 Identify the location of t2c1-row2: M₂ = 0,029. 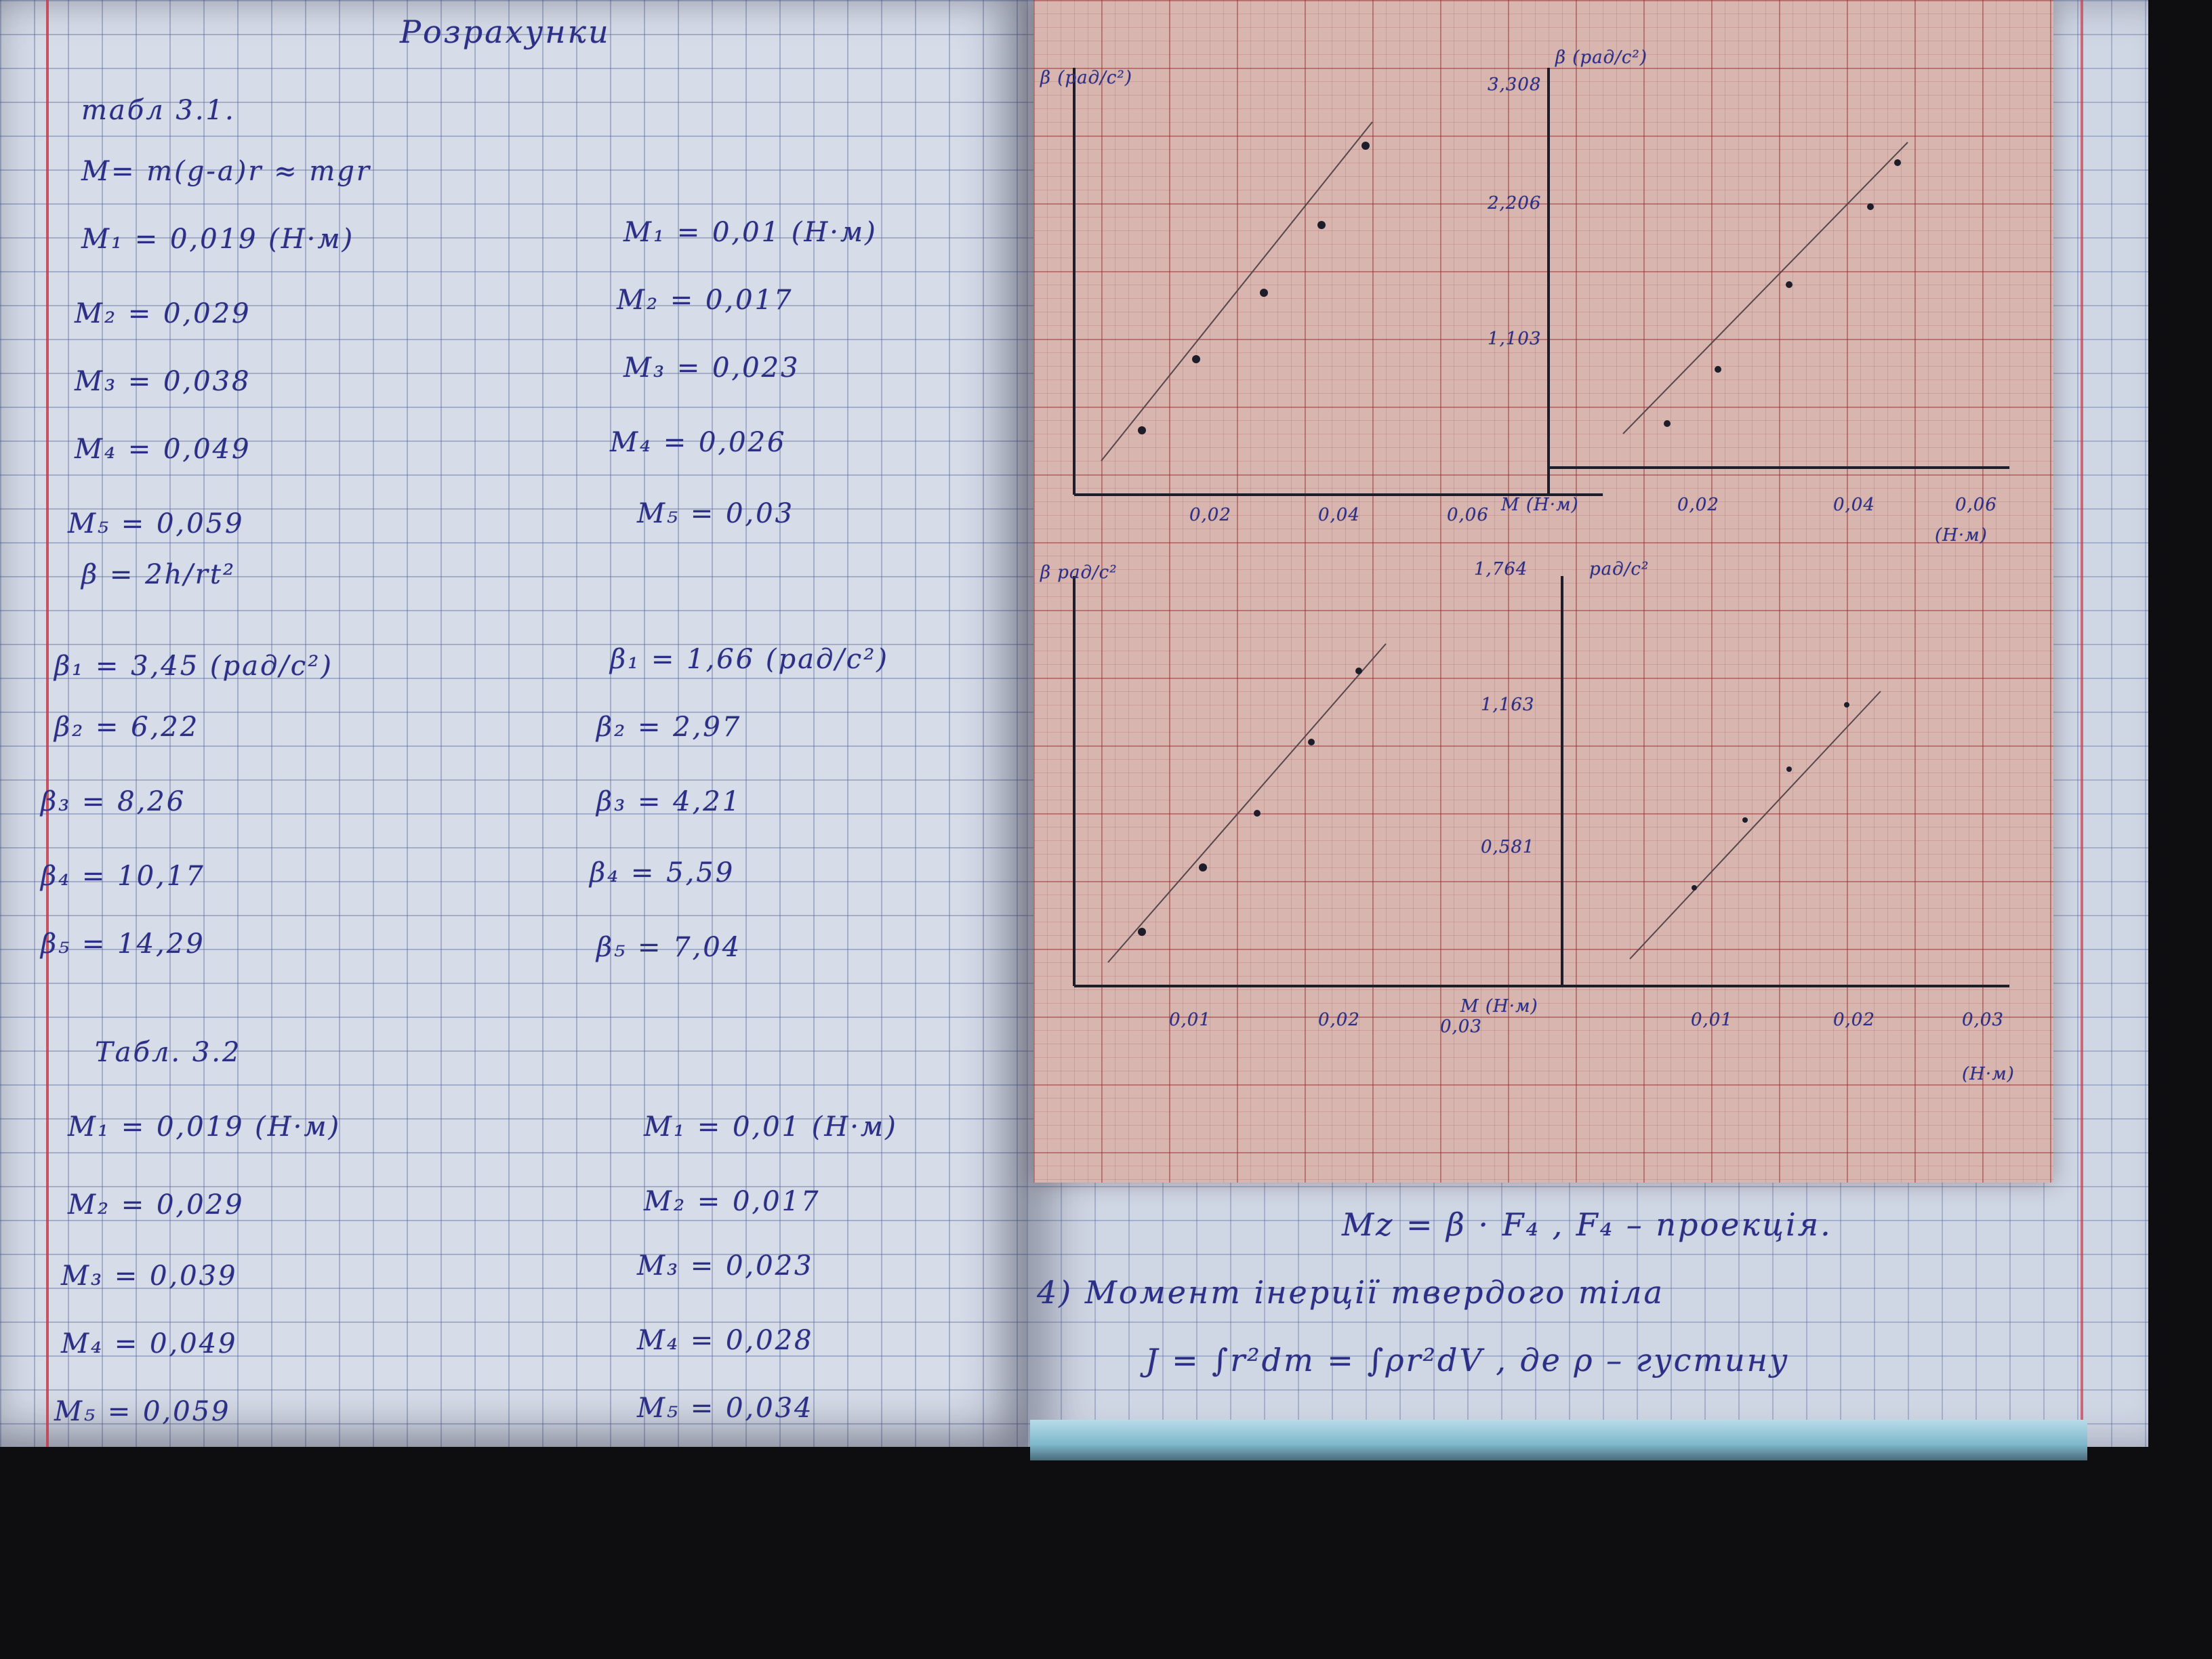
(156, 1205).